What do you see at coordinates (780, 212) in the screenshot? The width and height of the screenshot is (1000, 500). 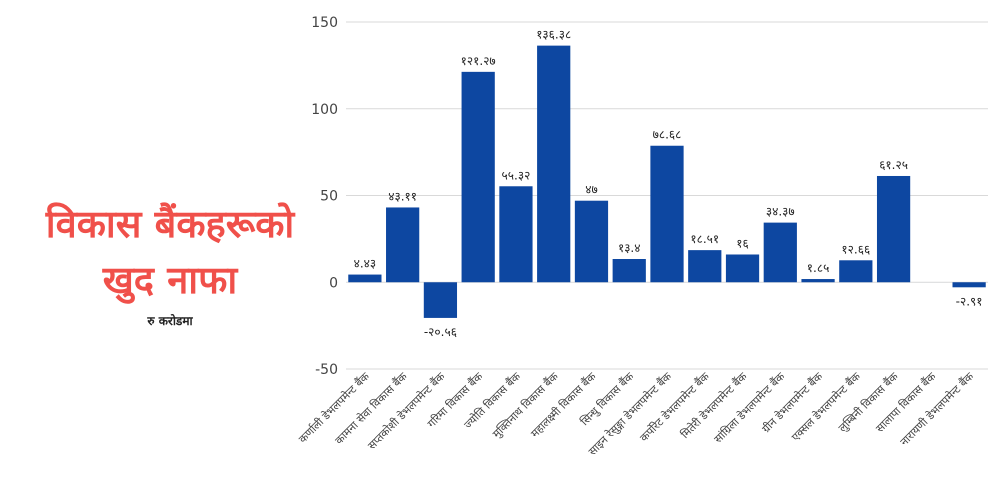 I see `data-label: ३४.३७` at bounding box center [780, 212].